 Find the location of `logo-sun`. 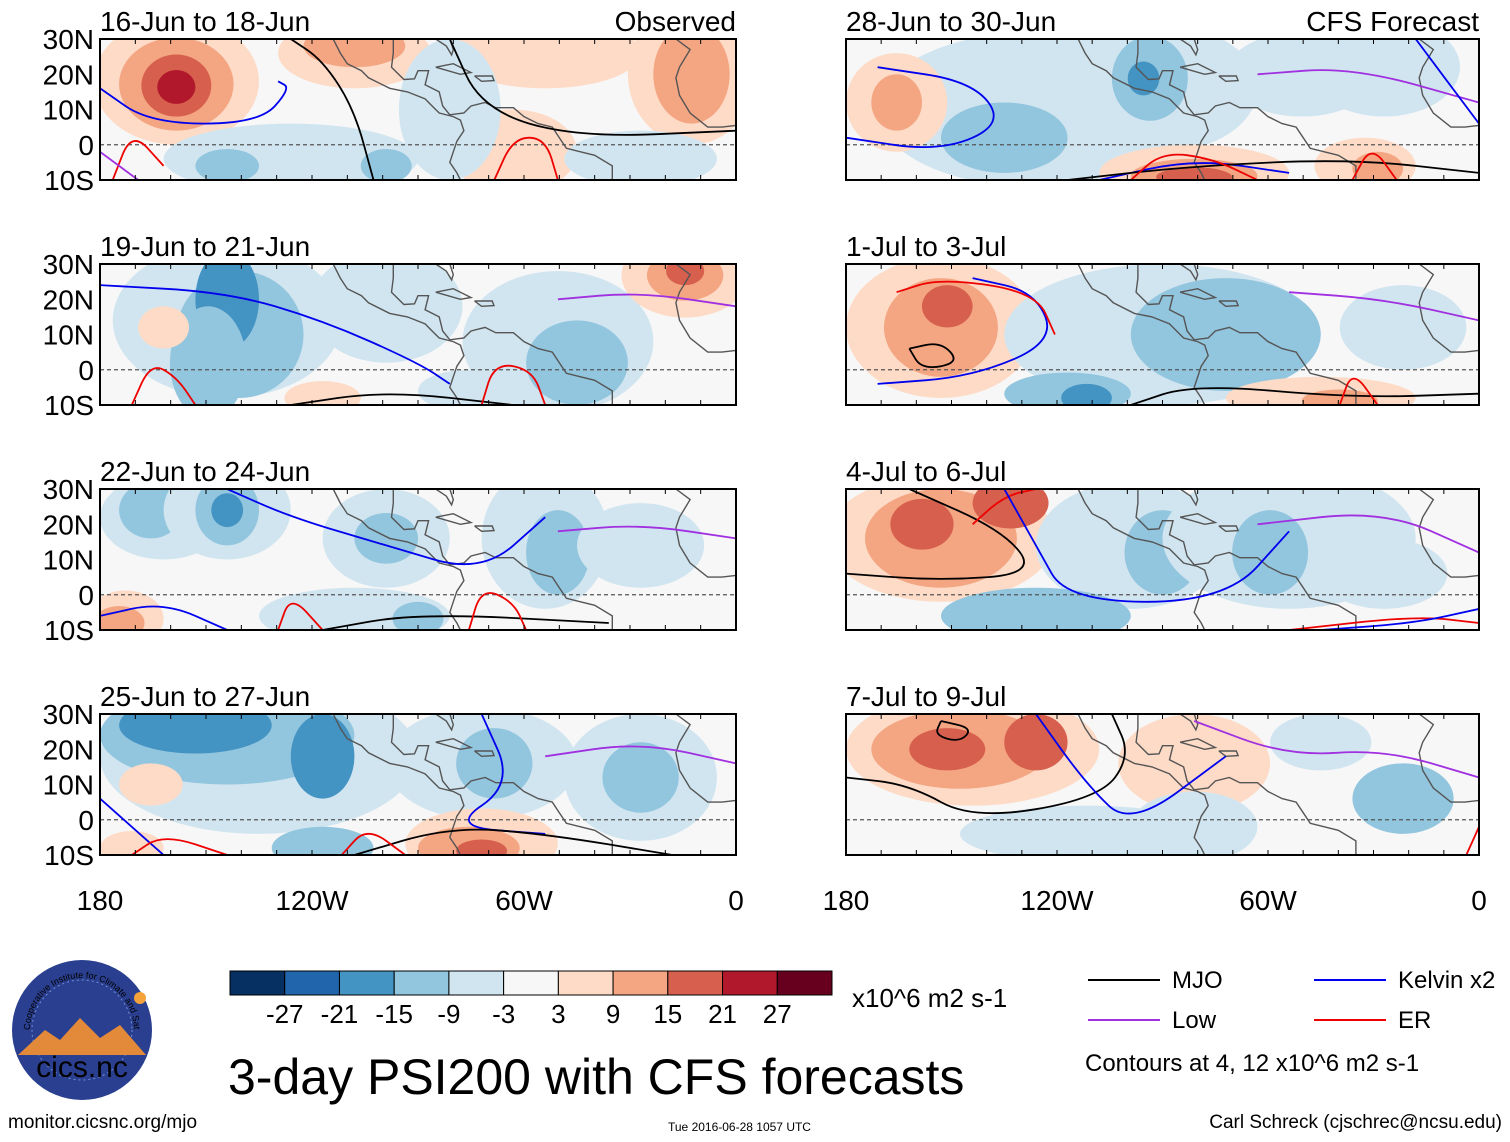

logo-sun is located at coordinates (140, 998).